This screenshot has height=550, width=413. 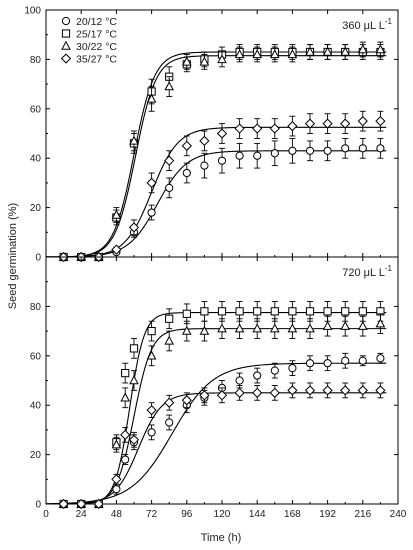 What do you see at coordinates (36, 109) in the screenshot?
I see `y-tick-label: 60` at bounding box center [36, 109].